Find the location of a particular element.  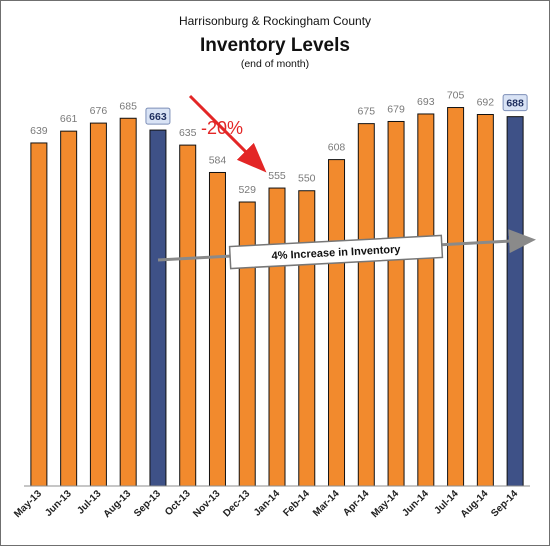

value-label-sep-13: 663 is located at coordinates (158, 117).